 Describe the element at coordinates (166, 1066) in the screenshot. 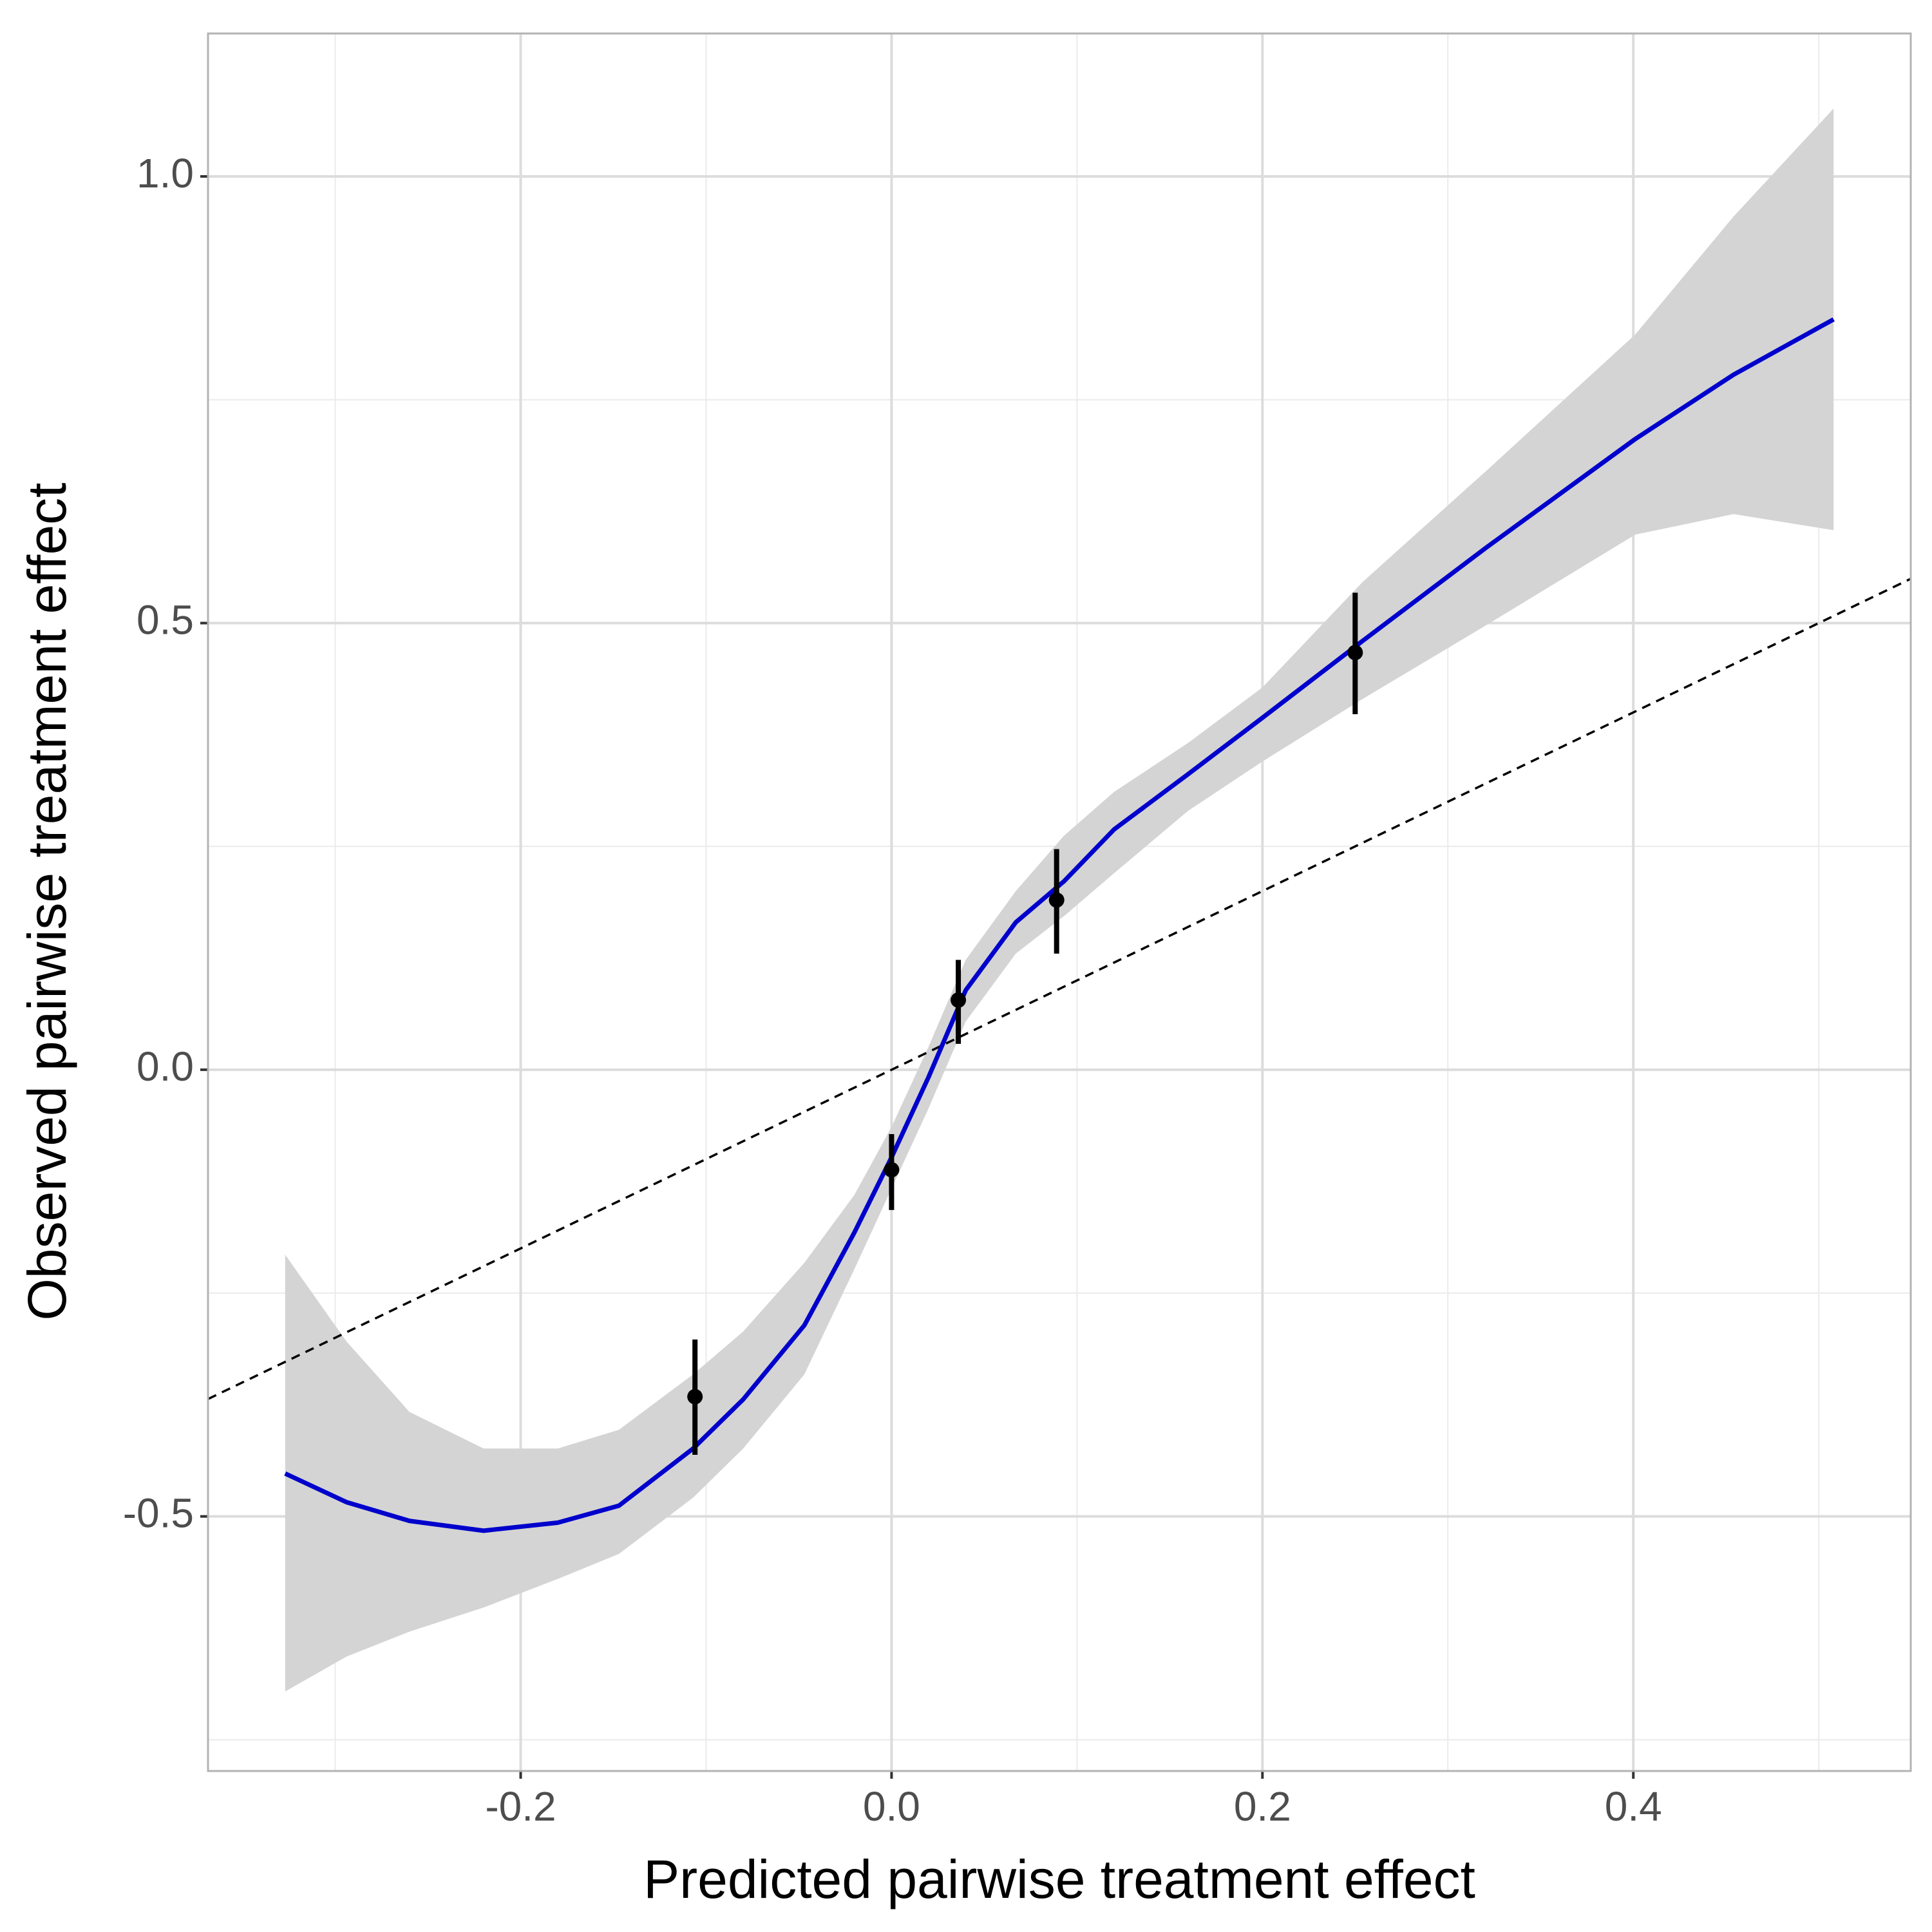

I see `y-tick-label: 0.0` at that location.